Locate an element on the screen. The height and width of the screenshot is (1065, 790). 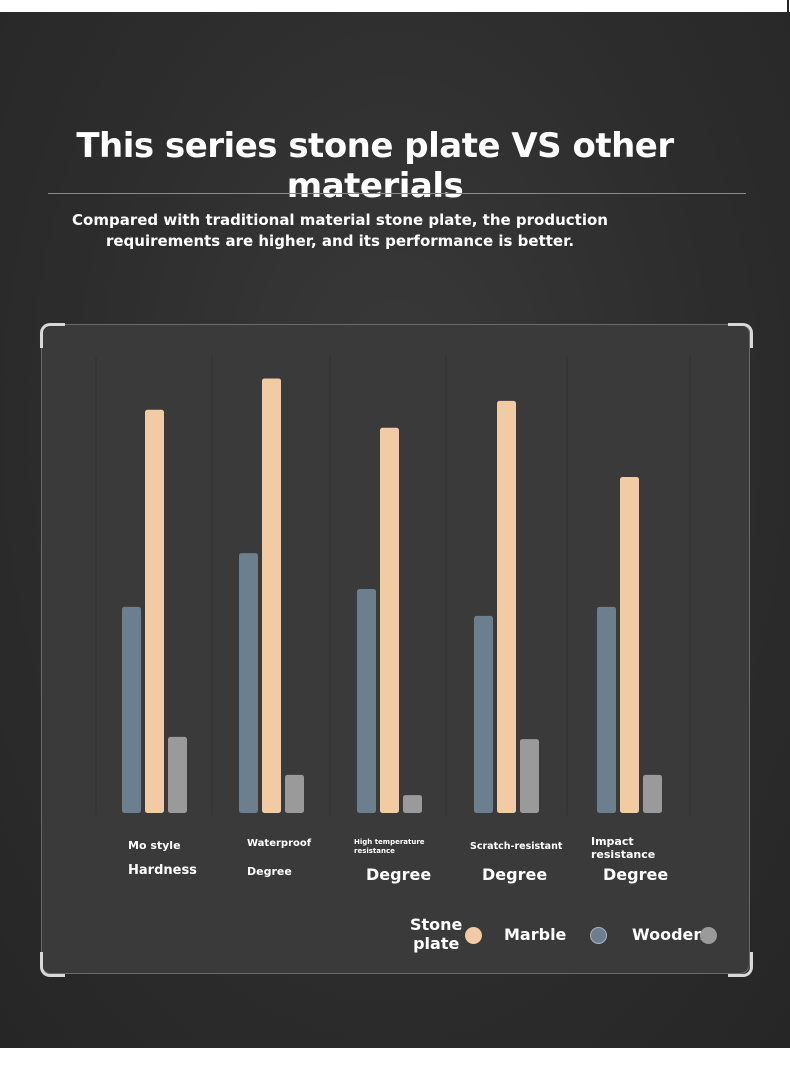
corner-bracket-top-right is located at coordinates (740, 335).